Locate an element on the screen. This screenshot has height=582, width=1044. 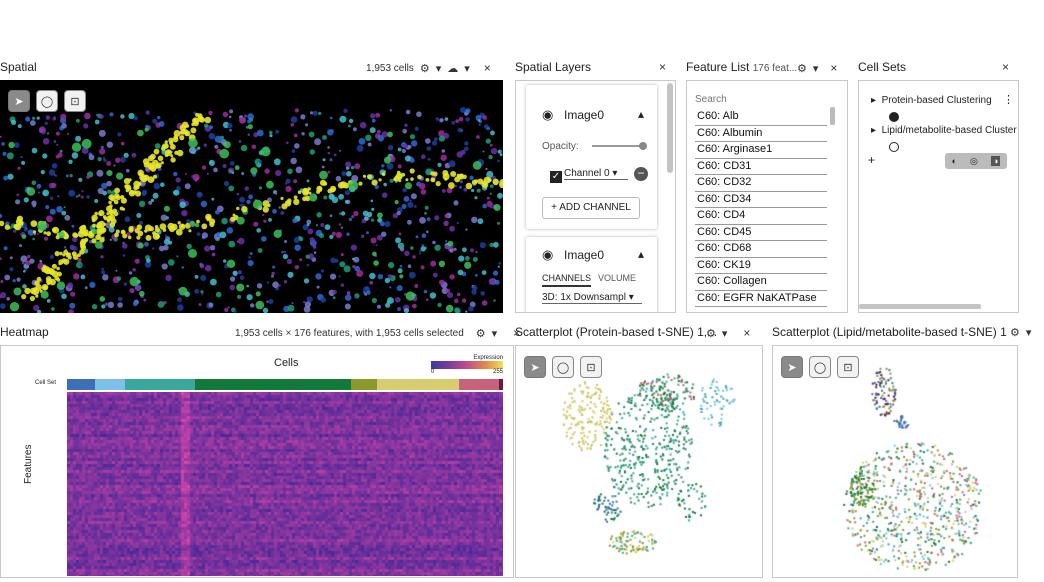
search-input is located at coordinates (763, 99).